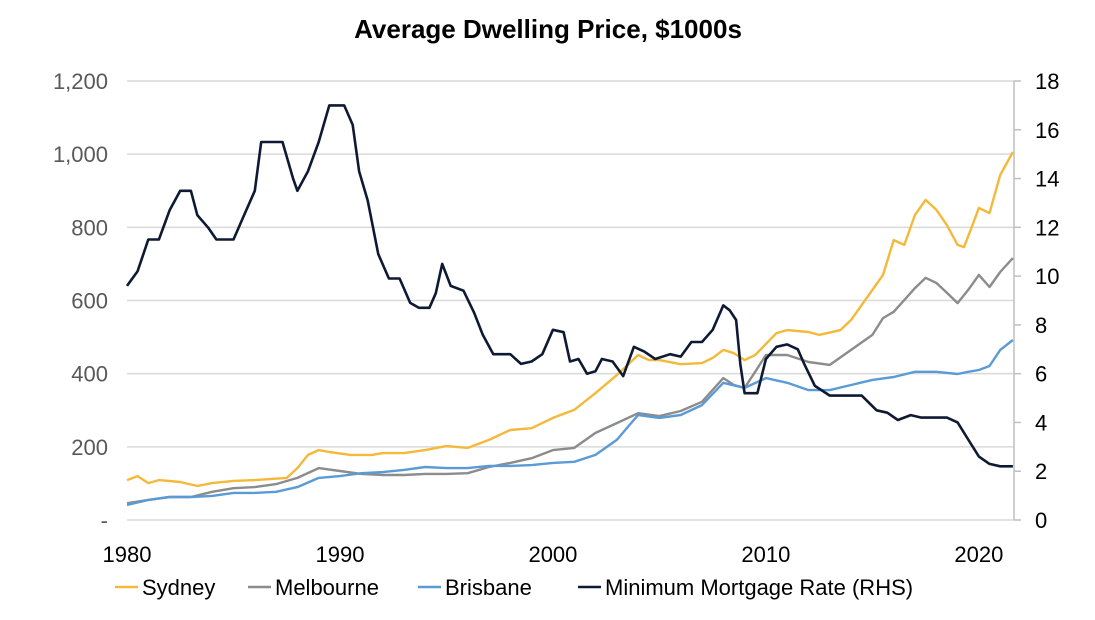  What do you see at coordinates (339, 554) in the screenshot?
I see `x-tick-label: 1990` at bounding box center [339, 554].